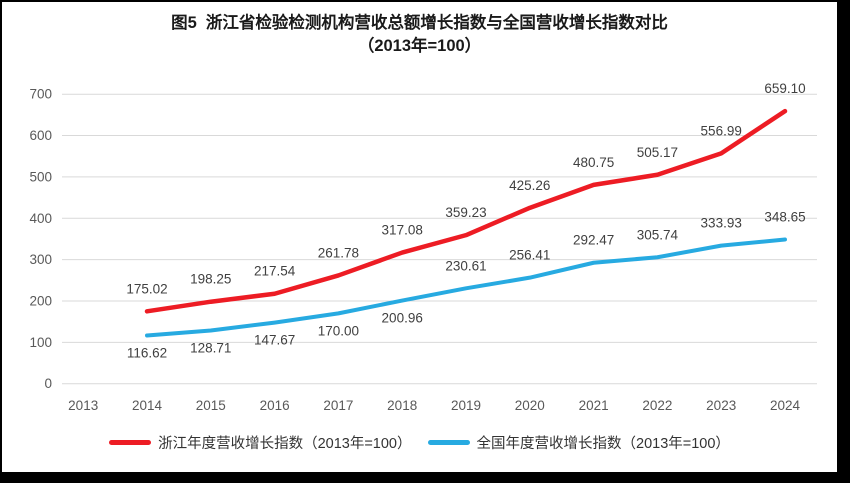  I want to click on data-label: 505.17, so click(657, 152).